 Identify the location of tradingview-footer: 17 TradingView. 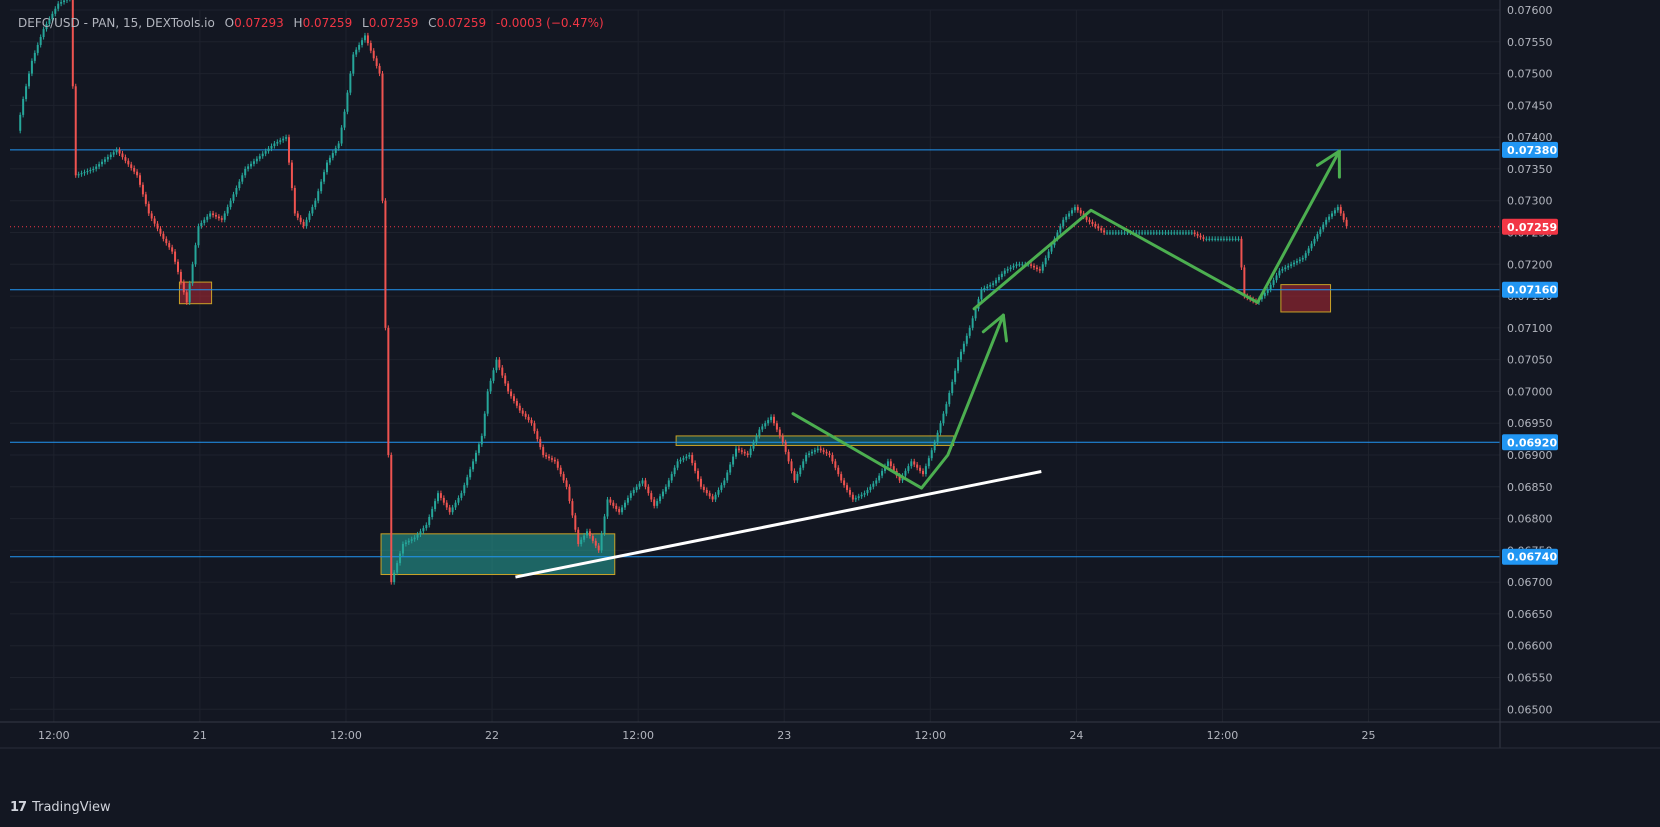
(60, 807).